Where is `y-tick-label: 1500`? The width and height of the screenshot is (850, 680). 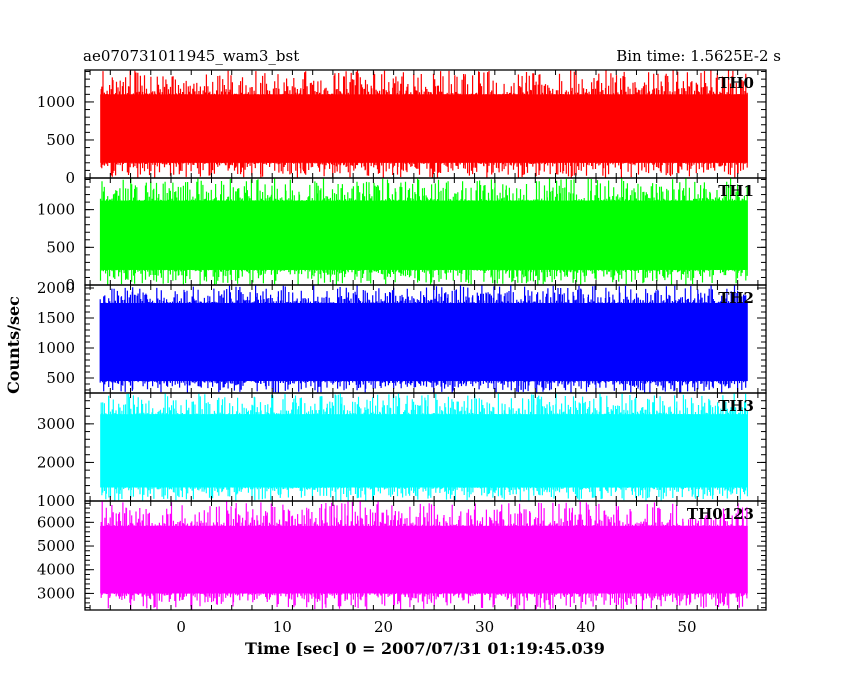 y-tick-label: 1500 is located at coordinates (56, 318).